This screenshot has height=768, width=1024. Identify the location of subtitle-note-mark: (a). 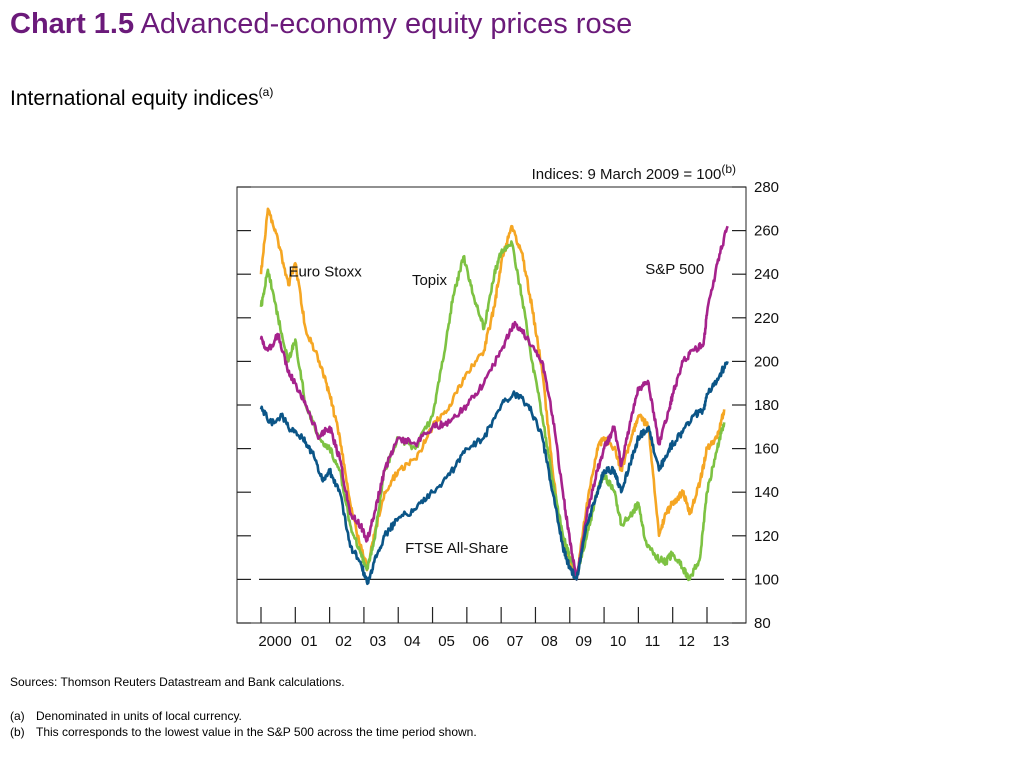
(266, 92).